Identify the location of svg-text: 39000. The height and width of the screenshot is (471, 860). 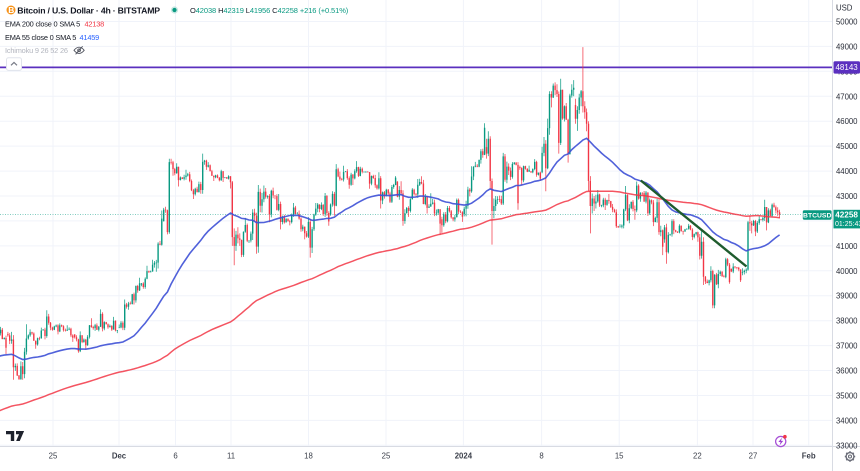
(847, 296).